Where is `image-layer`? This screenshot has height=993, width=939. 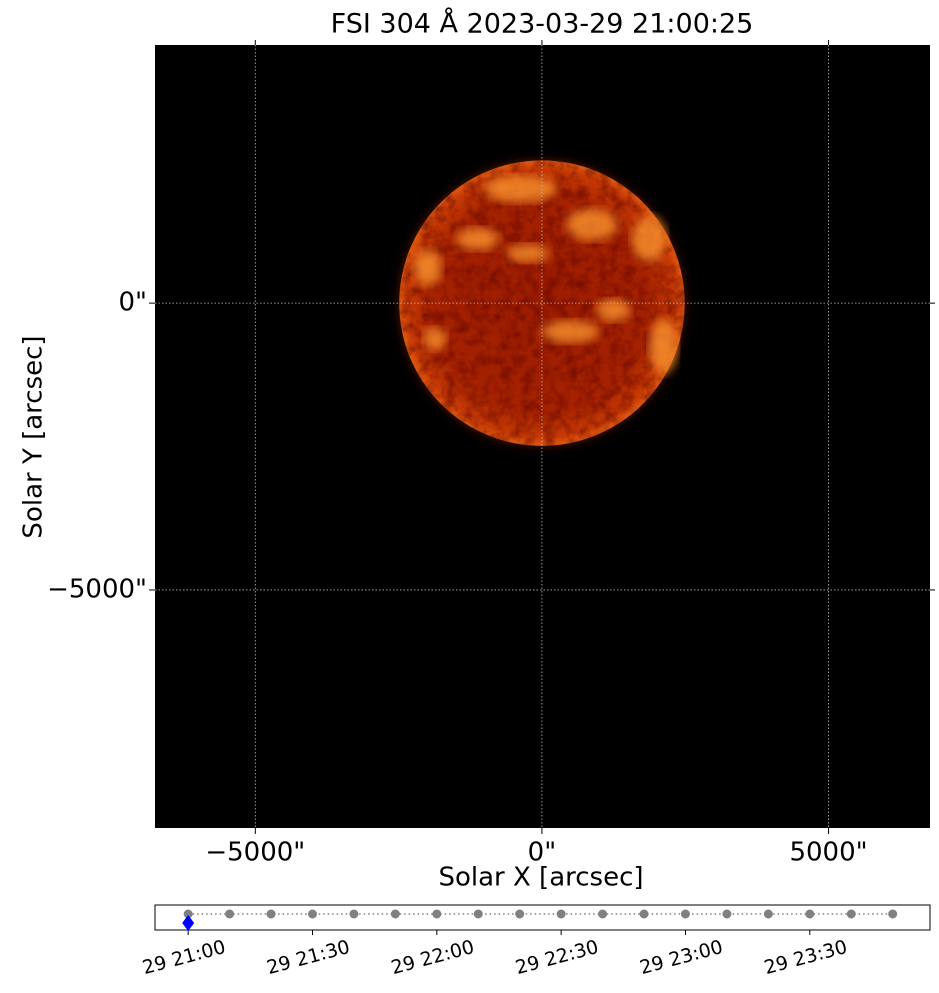
image-layer is located at coordinates (542, 303).